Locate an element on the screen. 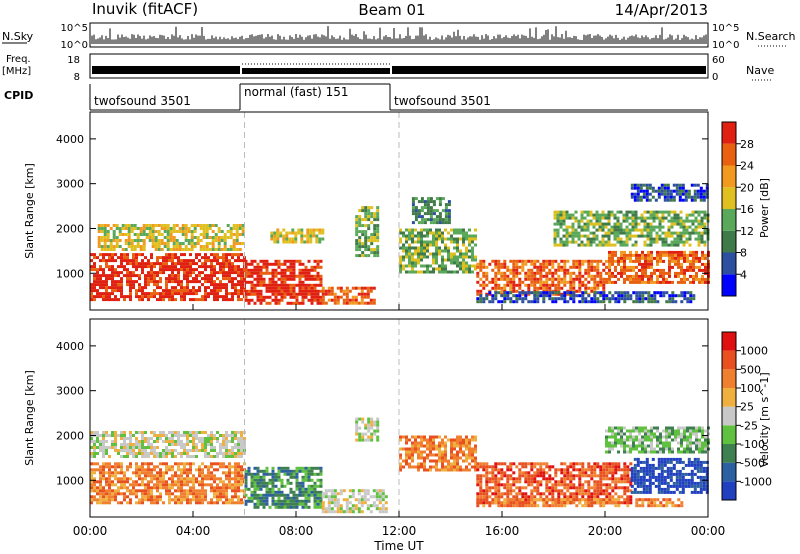 Image resolution: width=800 pixels, height=554 pixels. sky-spikes is located at coordinates (400, 35).